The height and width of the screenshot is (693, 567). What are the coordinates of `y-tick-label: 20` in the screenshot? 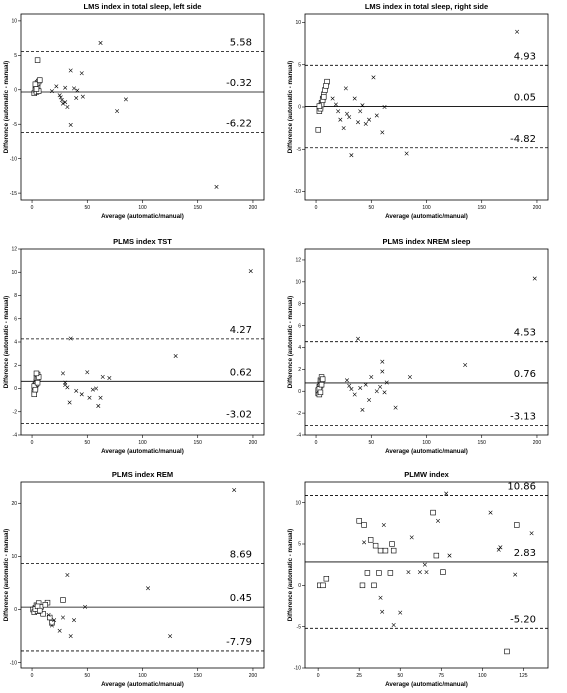 It's located at (14, 504).